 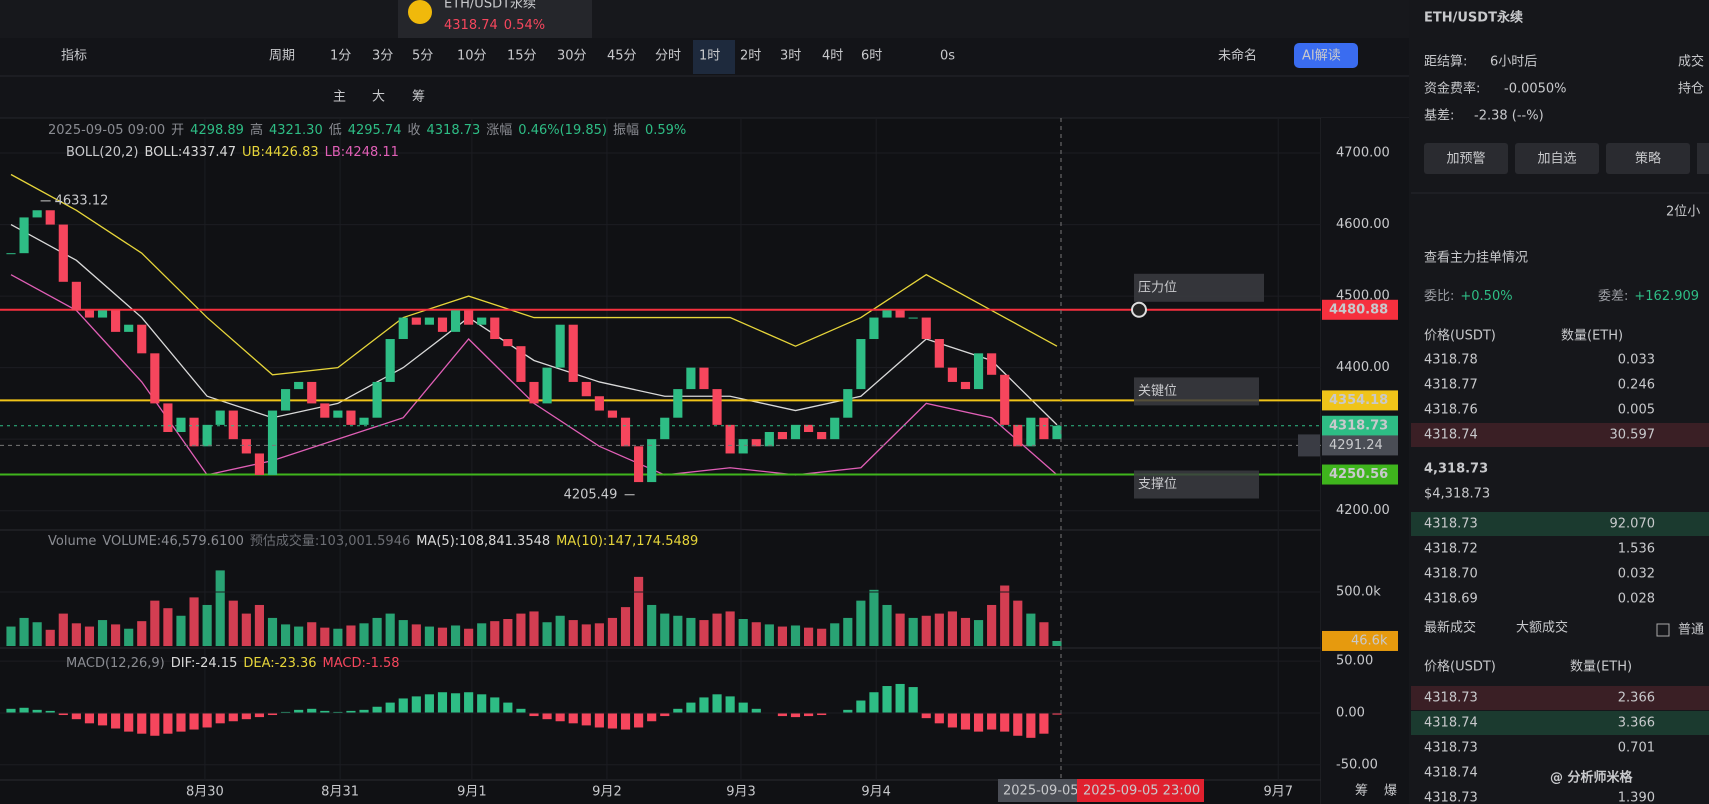 What do you see at coordinates (282, 56) in the screenshot?
I see `toolbar-item: 周期` at bounding box center [282, 56].